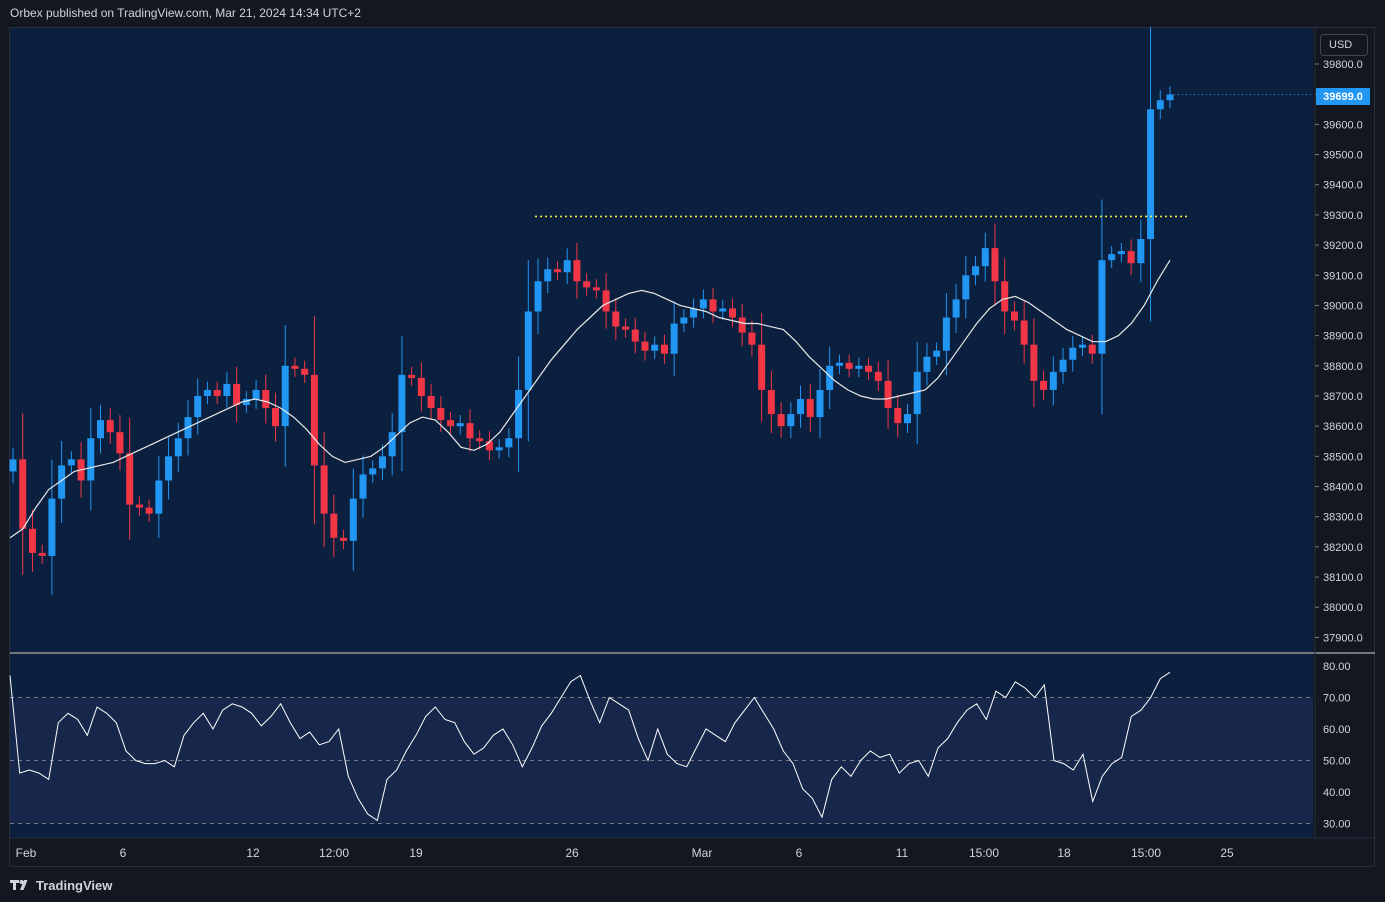  Describe the element at coordinates (416, 853) in the screenshot. I see `time-tick-label: 19` at that location.